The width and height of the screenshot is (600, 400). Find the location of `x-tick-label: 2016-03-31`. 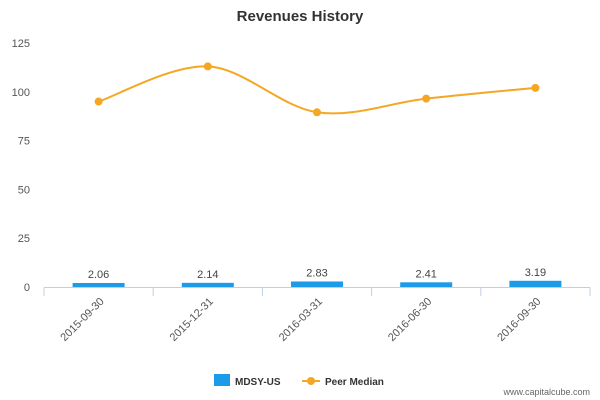

x-tick-label: 2016-03-31 is located at coordinates (301, 320).